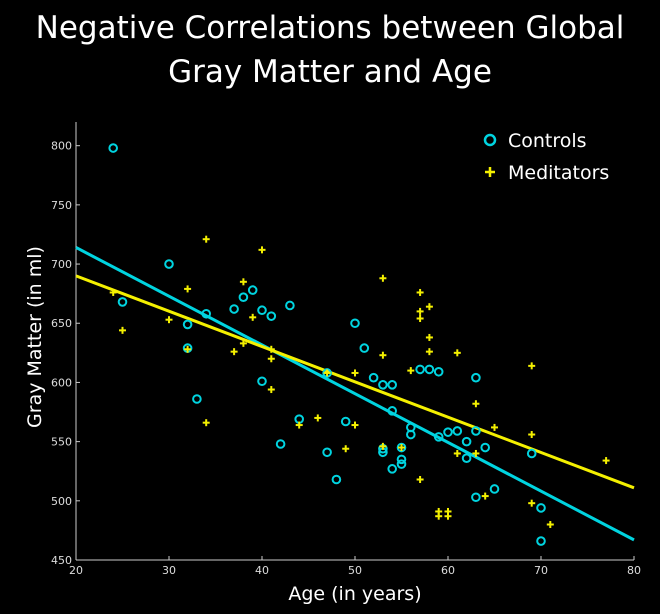 This screenshot has height=614, width=660. Describe the element at coordinates (35, 337) in the screenshot. I see `y-axis-label: Gray Matter (in ml)` at that location.